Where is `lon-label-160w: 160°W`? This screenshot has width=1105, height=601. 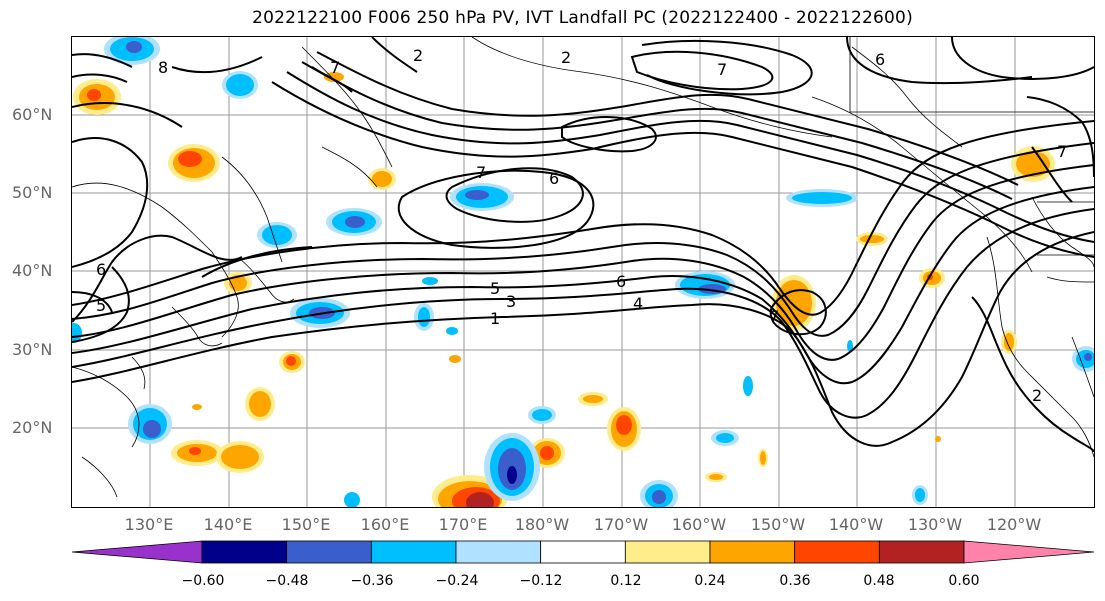
lon-label-160w: 160°W is located at coordinates (699, 524).